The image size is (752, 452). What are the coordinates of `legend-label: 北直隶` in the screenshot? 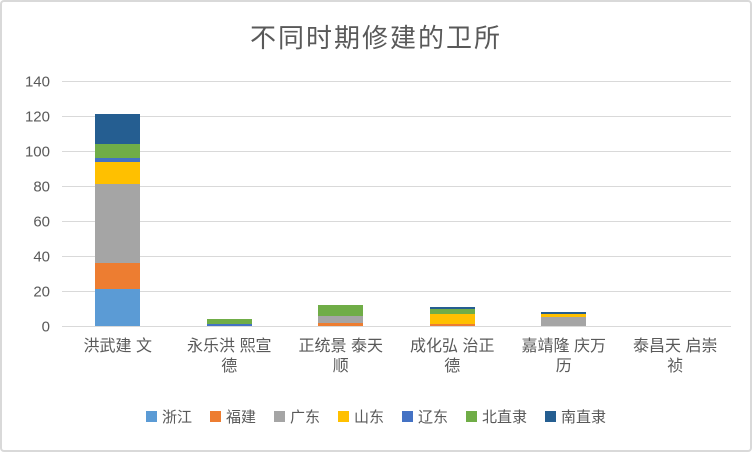 It's located at (505, 417).